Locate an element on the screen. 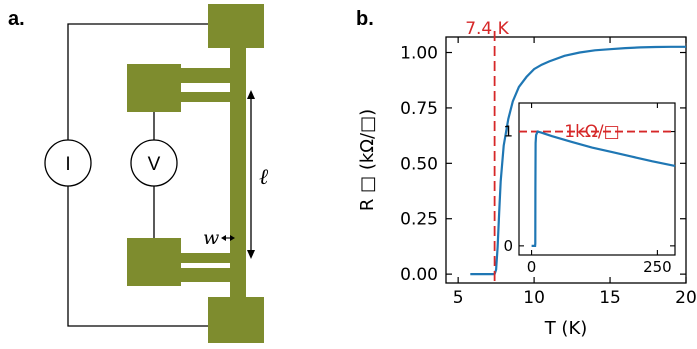 This screenshot has width=697, height=349. inset-x-tick-label: 0 is located at coordinates (532, 267).